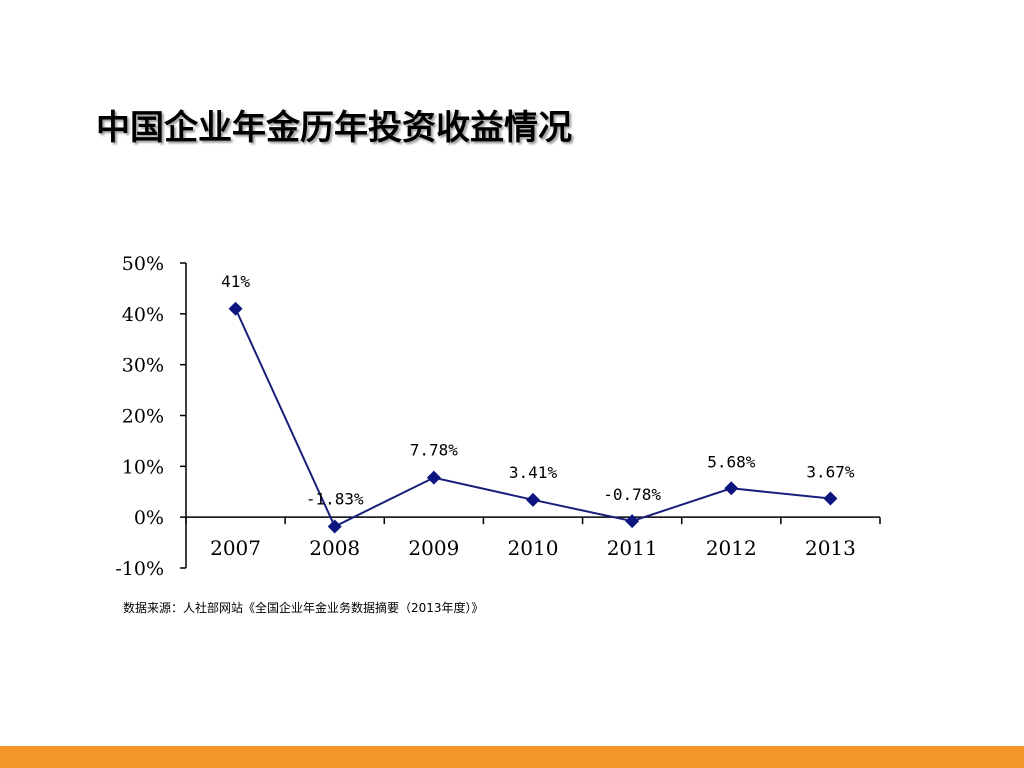 The image size is (1024, 768). What do you see at coordinates (512, 757) in the screenshot?
I see `bottom-accent-bar` at bounding box center [512, 757].